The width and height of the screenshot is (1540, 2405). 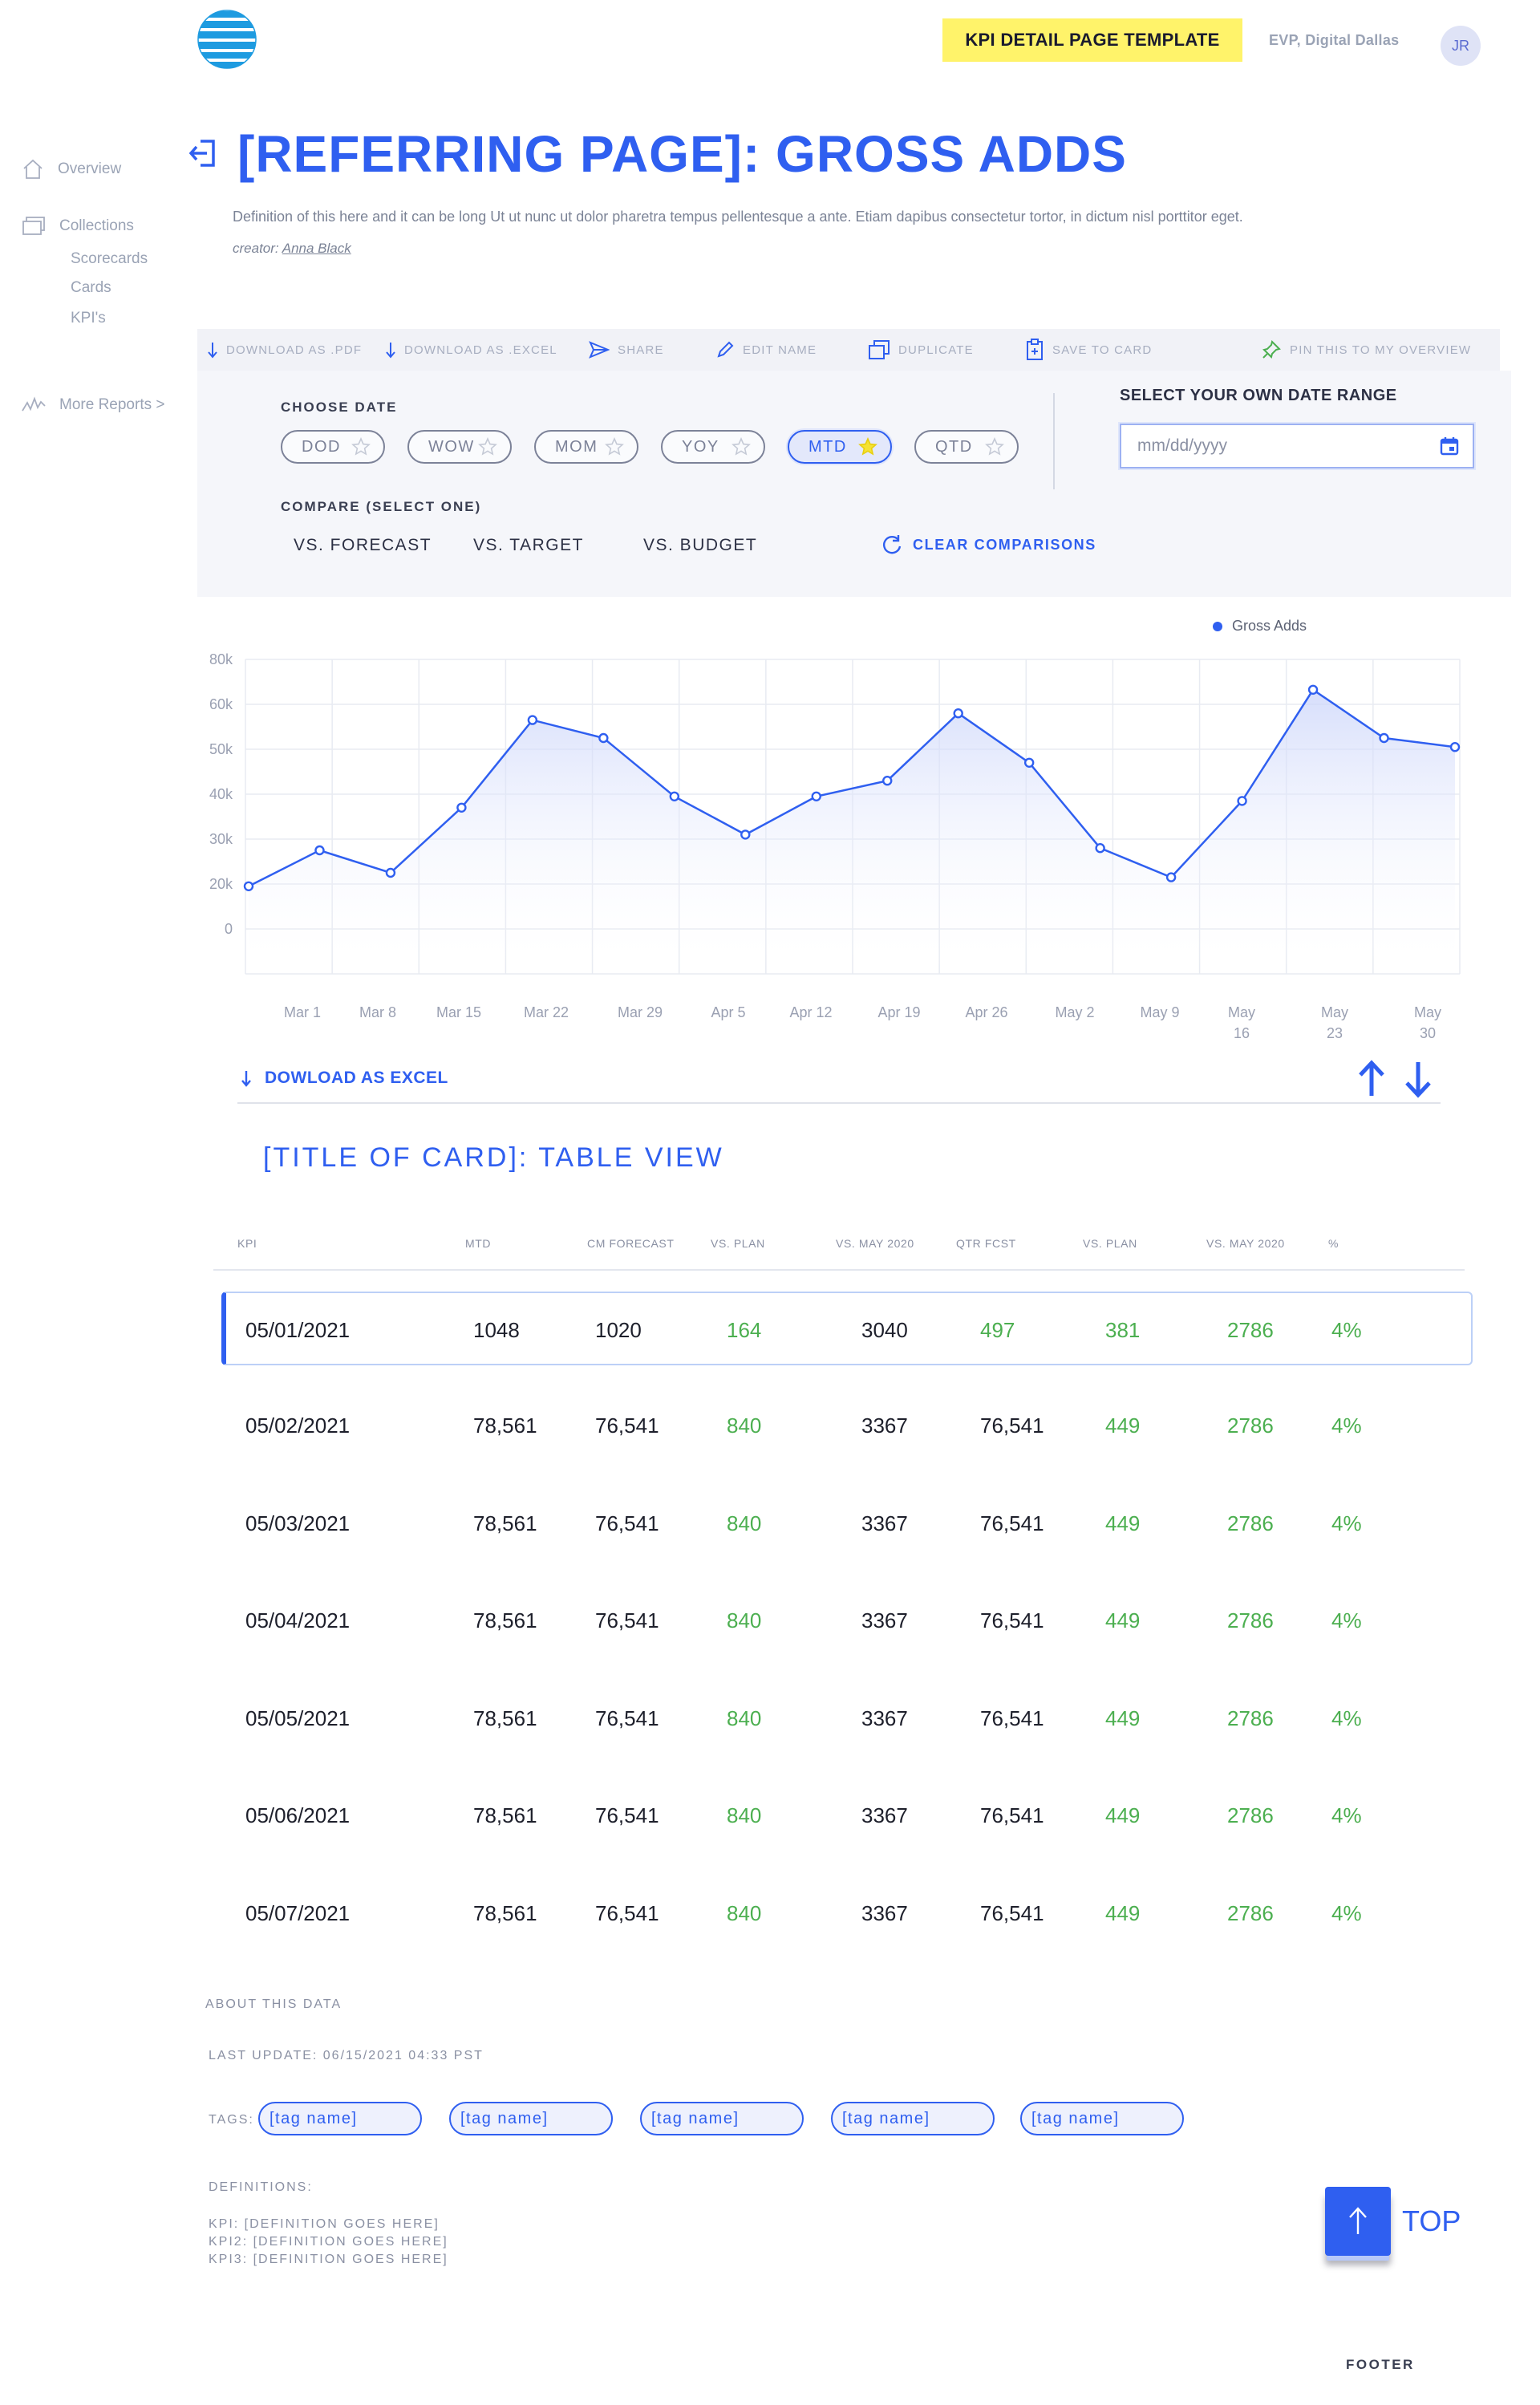 I want to click on date-range-input: mm/dd/yyyy, so click(x=1297, y=446).